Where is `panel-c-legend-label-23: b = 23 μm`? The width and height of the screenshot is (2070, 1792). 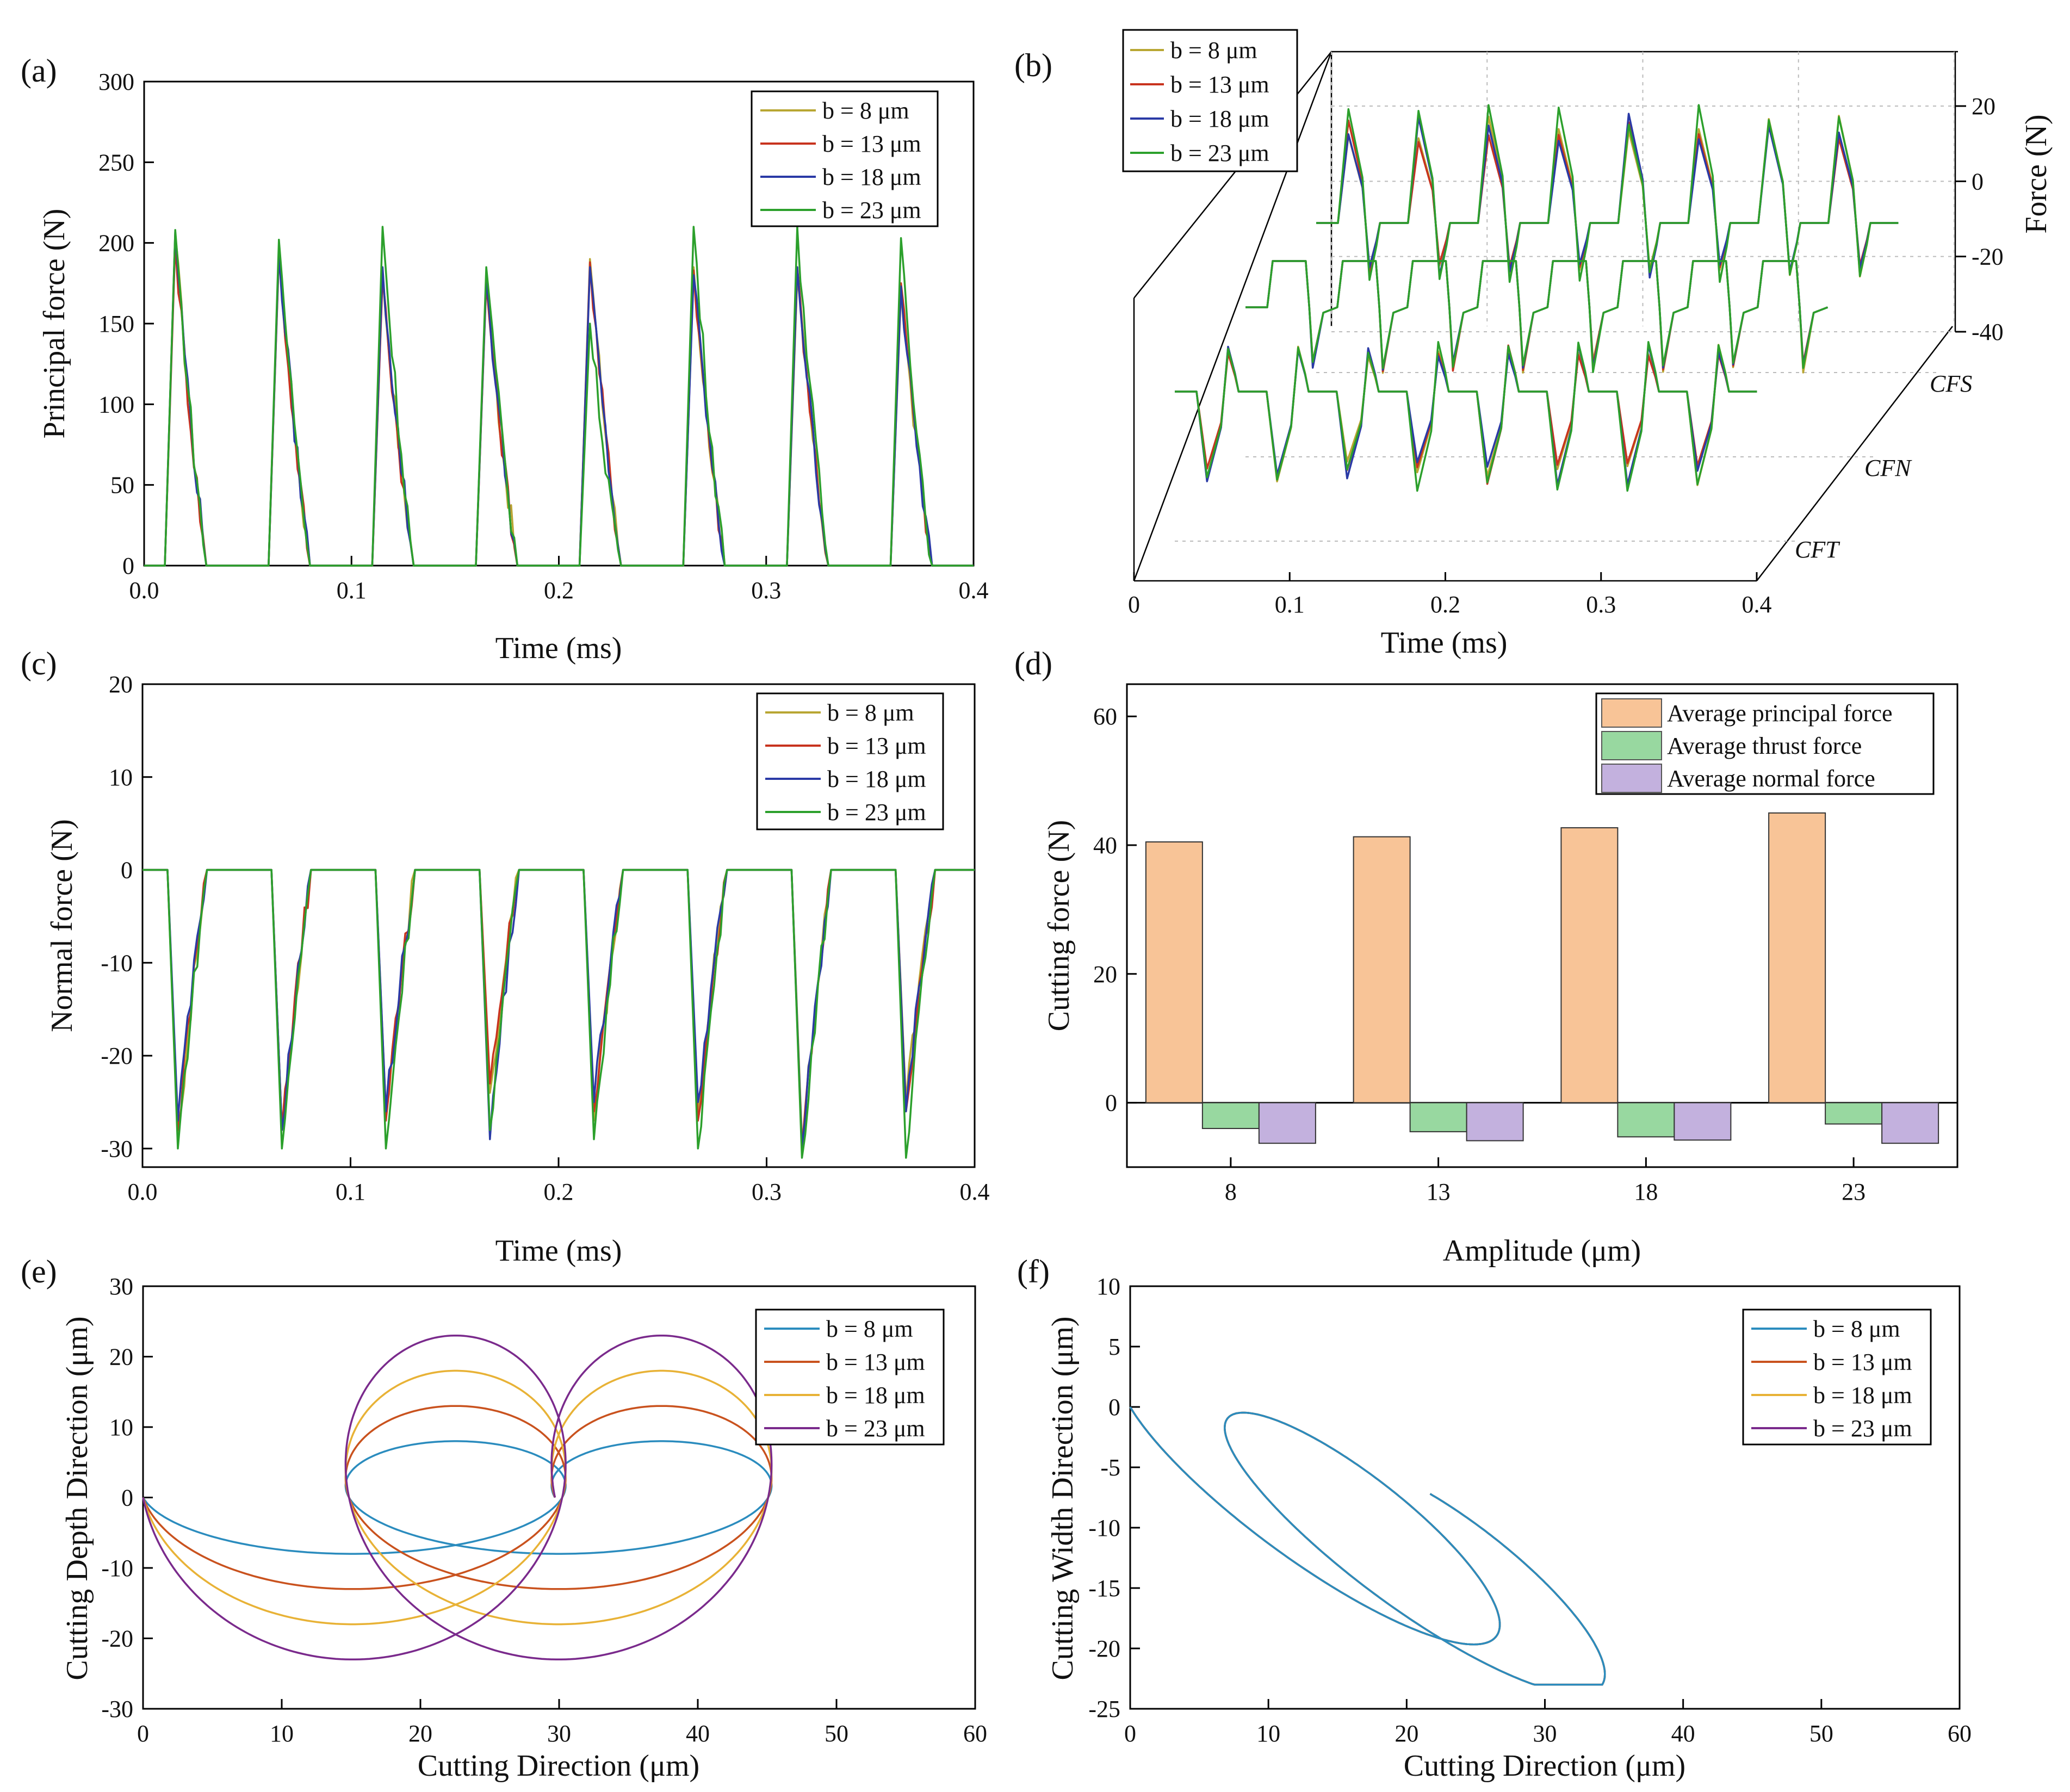
panel-c-legend-label-23: b = 23 μm is located at coordinates (877, 813).